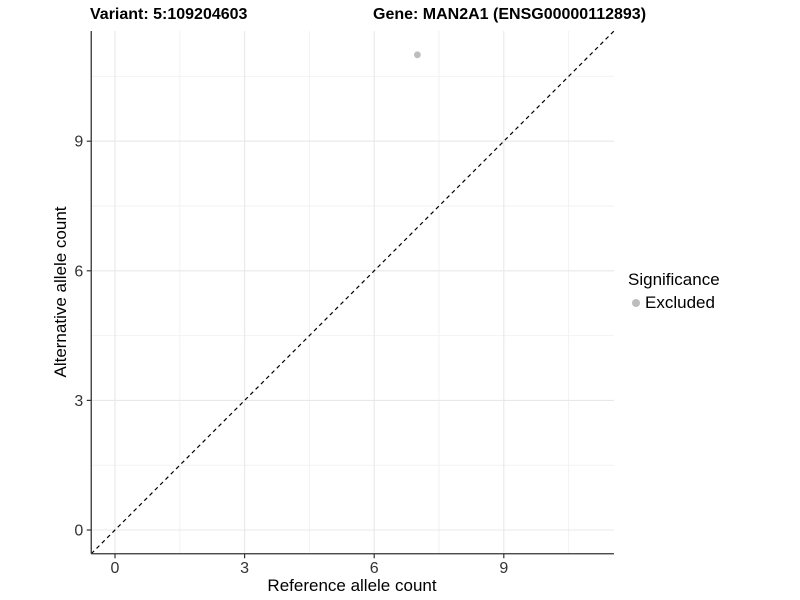 The image size is (800, 600). Describe the element at coordinates (169, 14) in the screenshot. I see `plot-title-variant: Variant: 5:109204603` at that location.